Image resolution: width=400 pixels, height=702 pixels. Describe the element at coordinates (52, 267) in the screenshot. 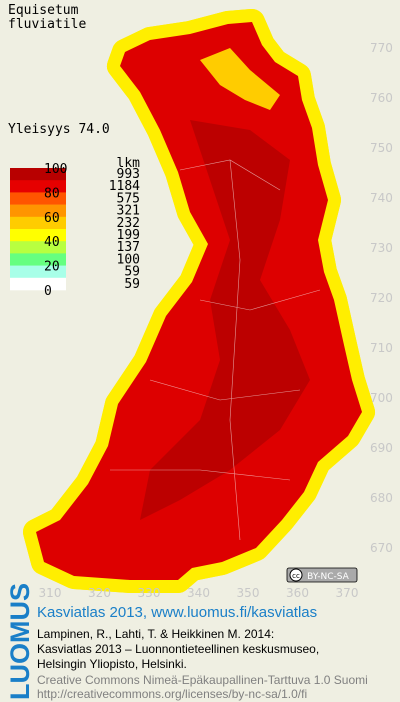

I see `scale-label: 20` at that location.